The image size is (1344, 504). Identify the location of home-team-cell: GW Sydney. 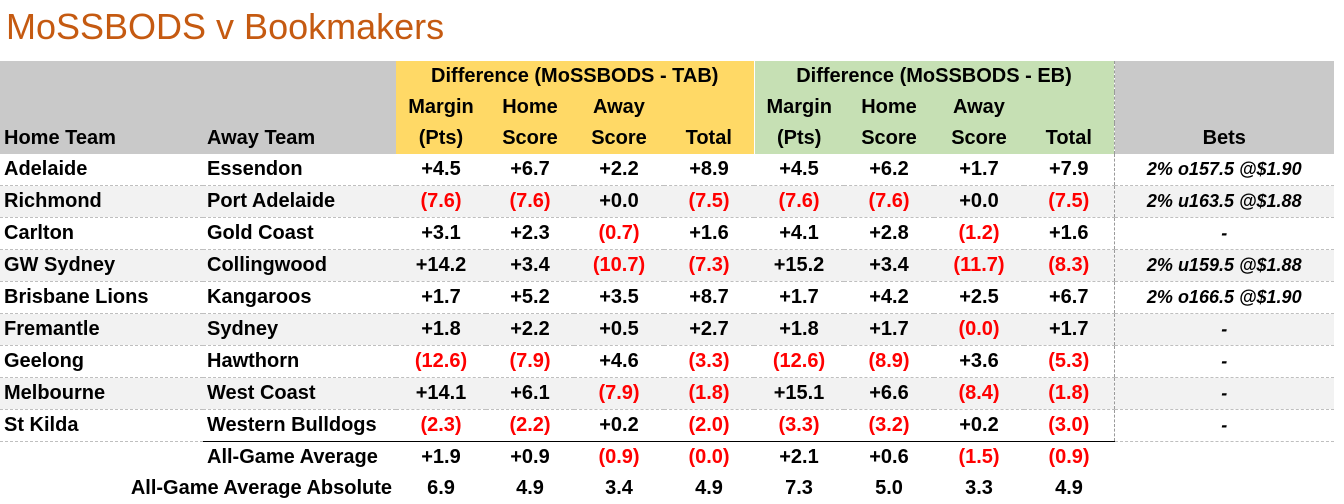
(101, 265).